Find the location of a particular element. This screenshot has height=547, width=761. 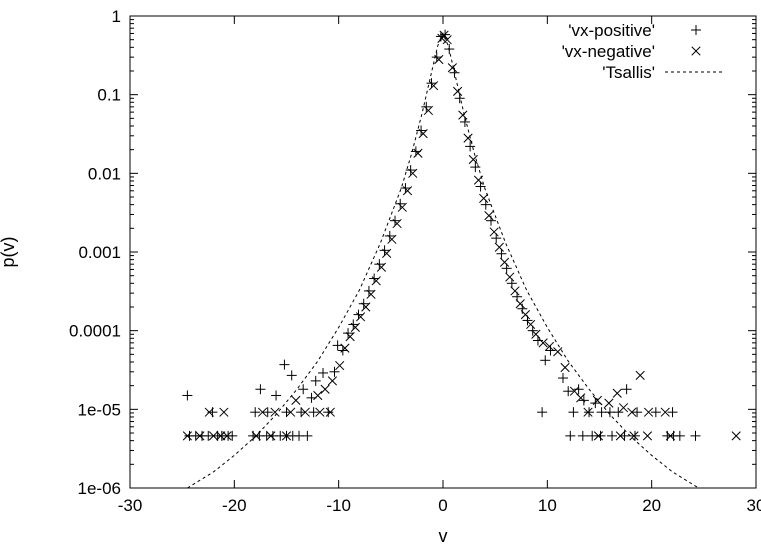

x-tick-label: 10 is located at coordinates (547, 505).